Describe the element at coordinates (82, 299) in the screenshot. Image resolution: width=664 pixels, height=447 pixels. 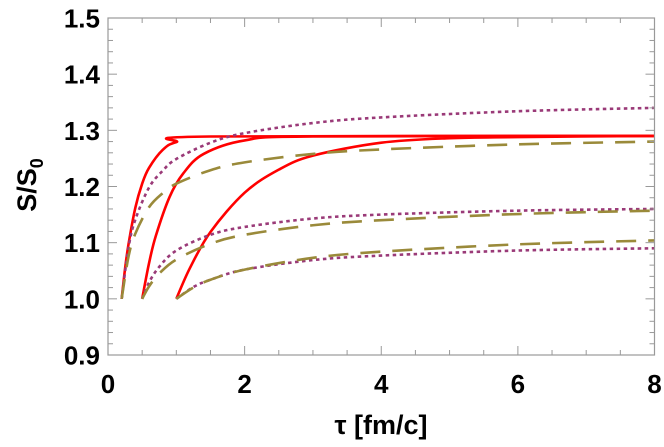
I see `y-tick-label: 1.0` at that location.